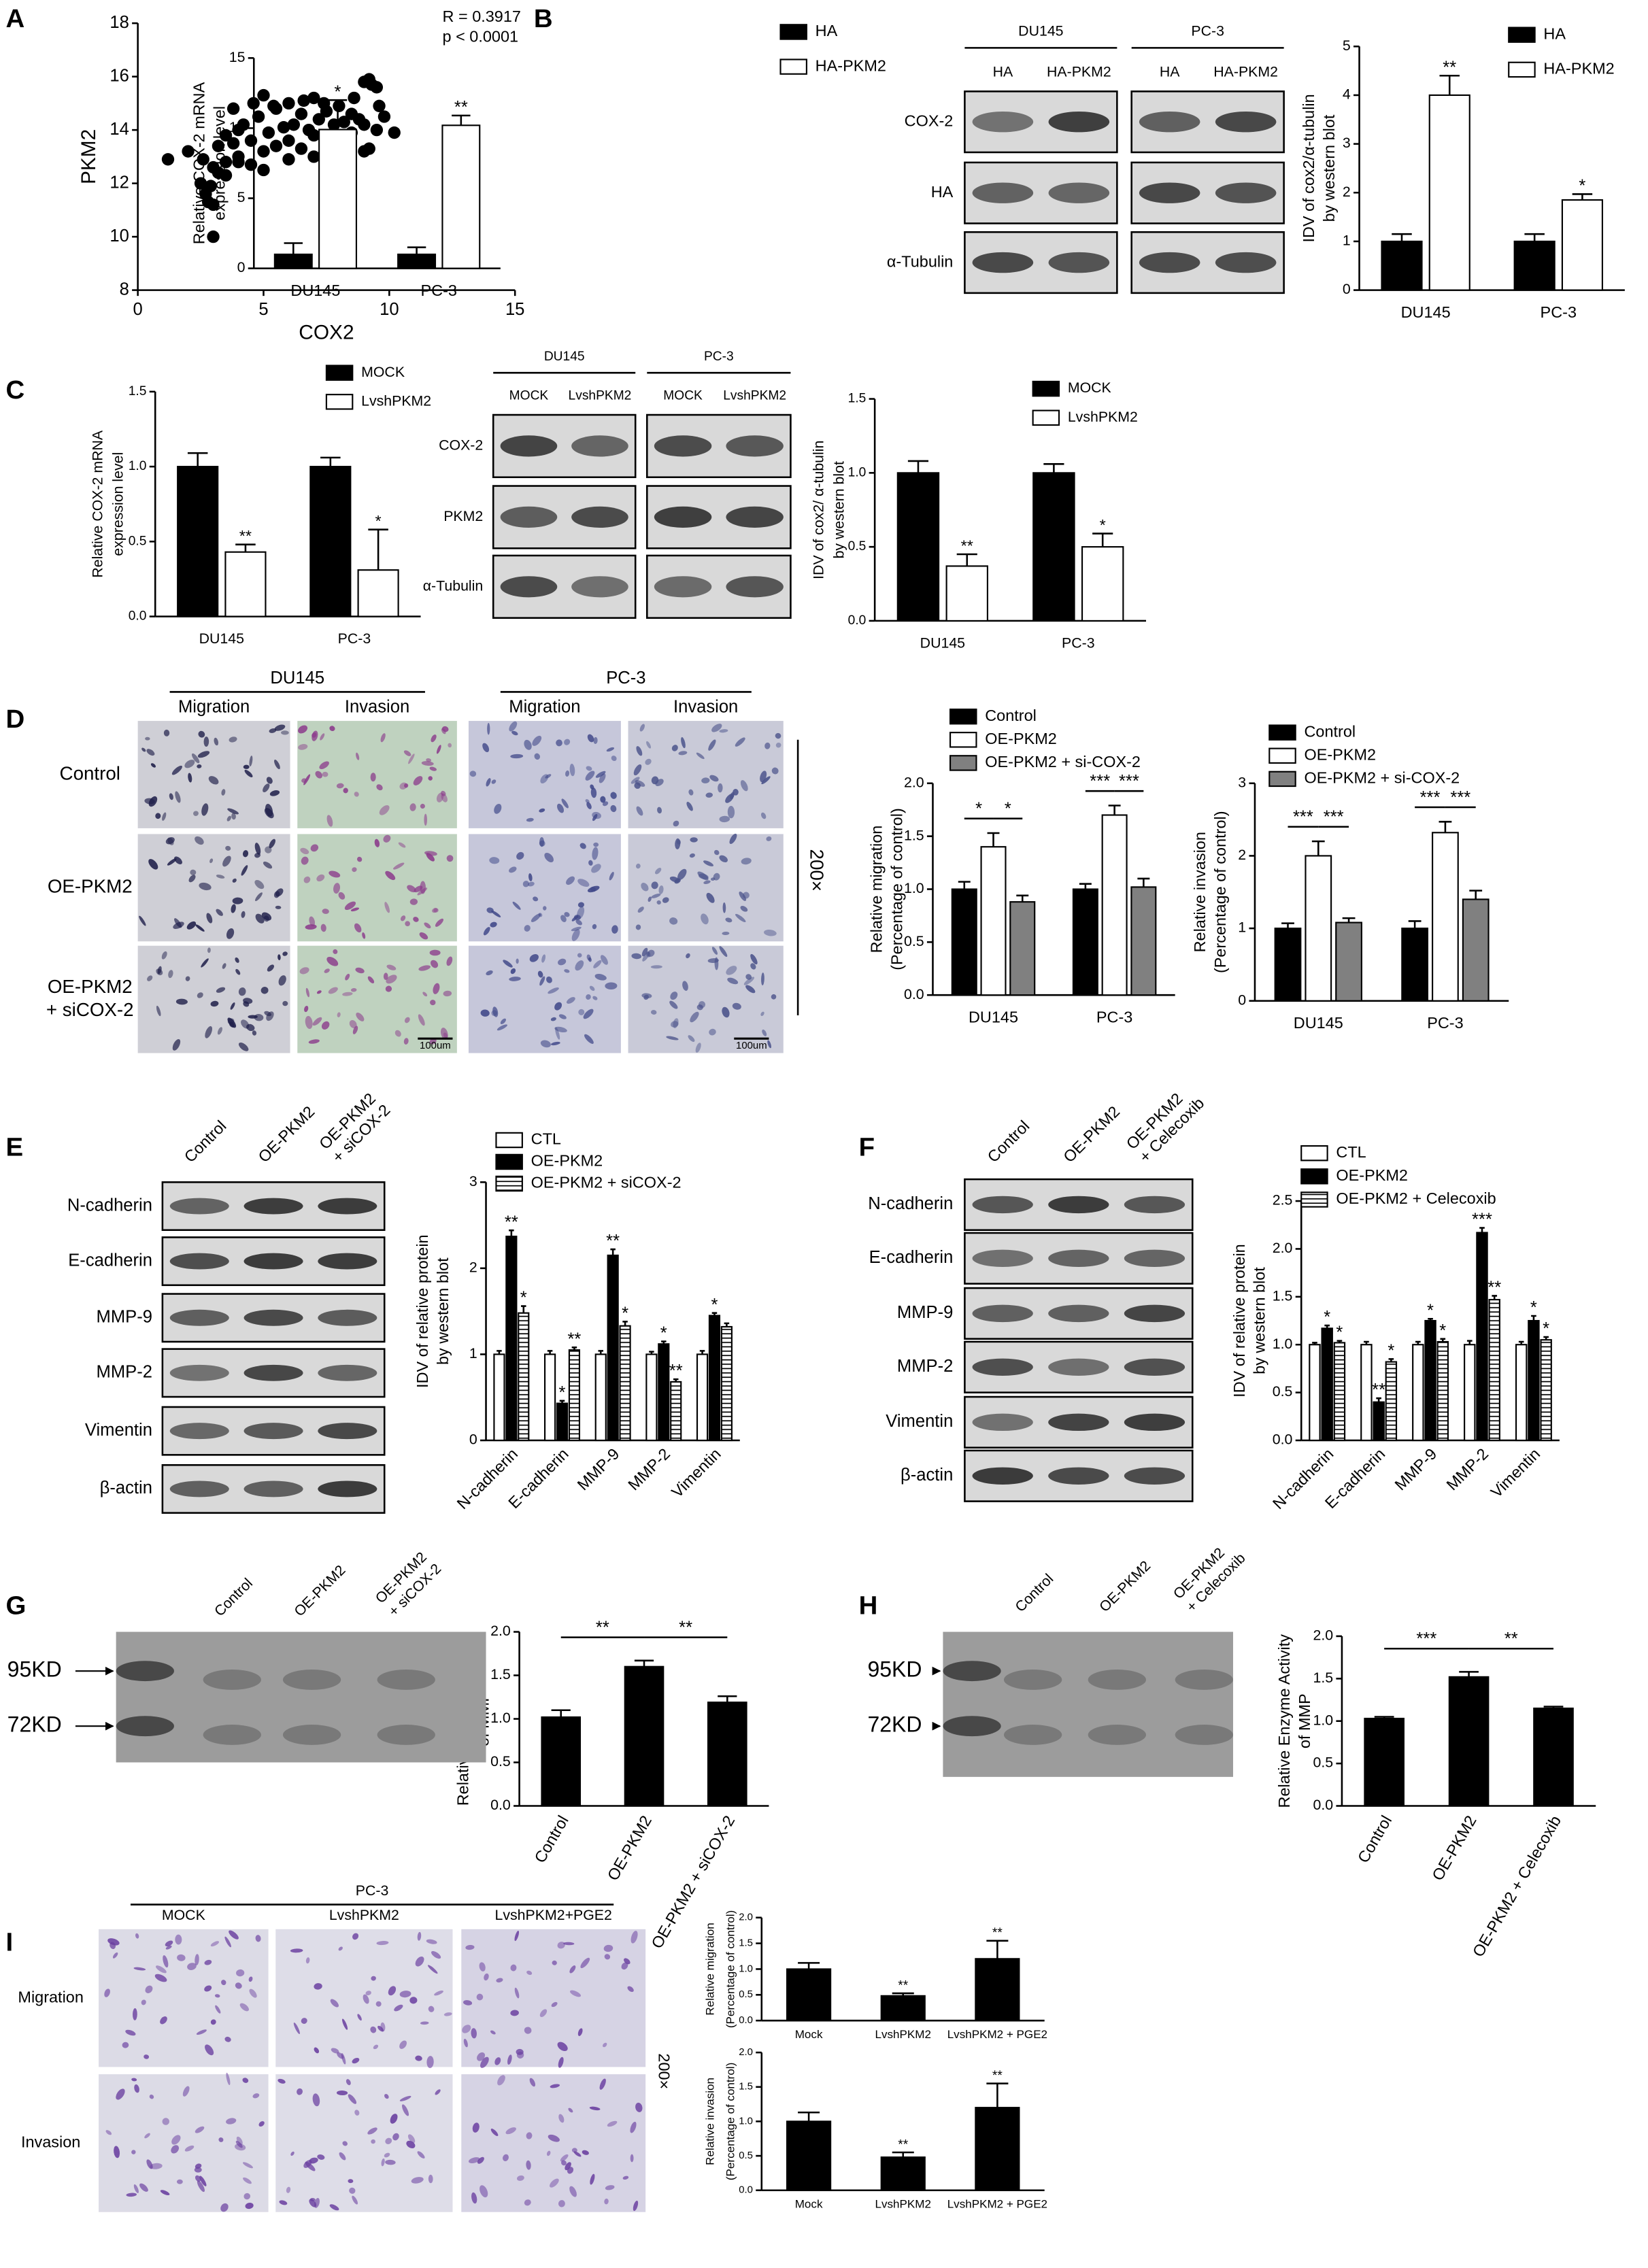  Describe the element at coordinates (751, 1045) in the screenshot. I see `scale-bar-label: 100um` at that location.